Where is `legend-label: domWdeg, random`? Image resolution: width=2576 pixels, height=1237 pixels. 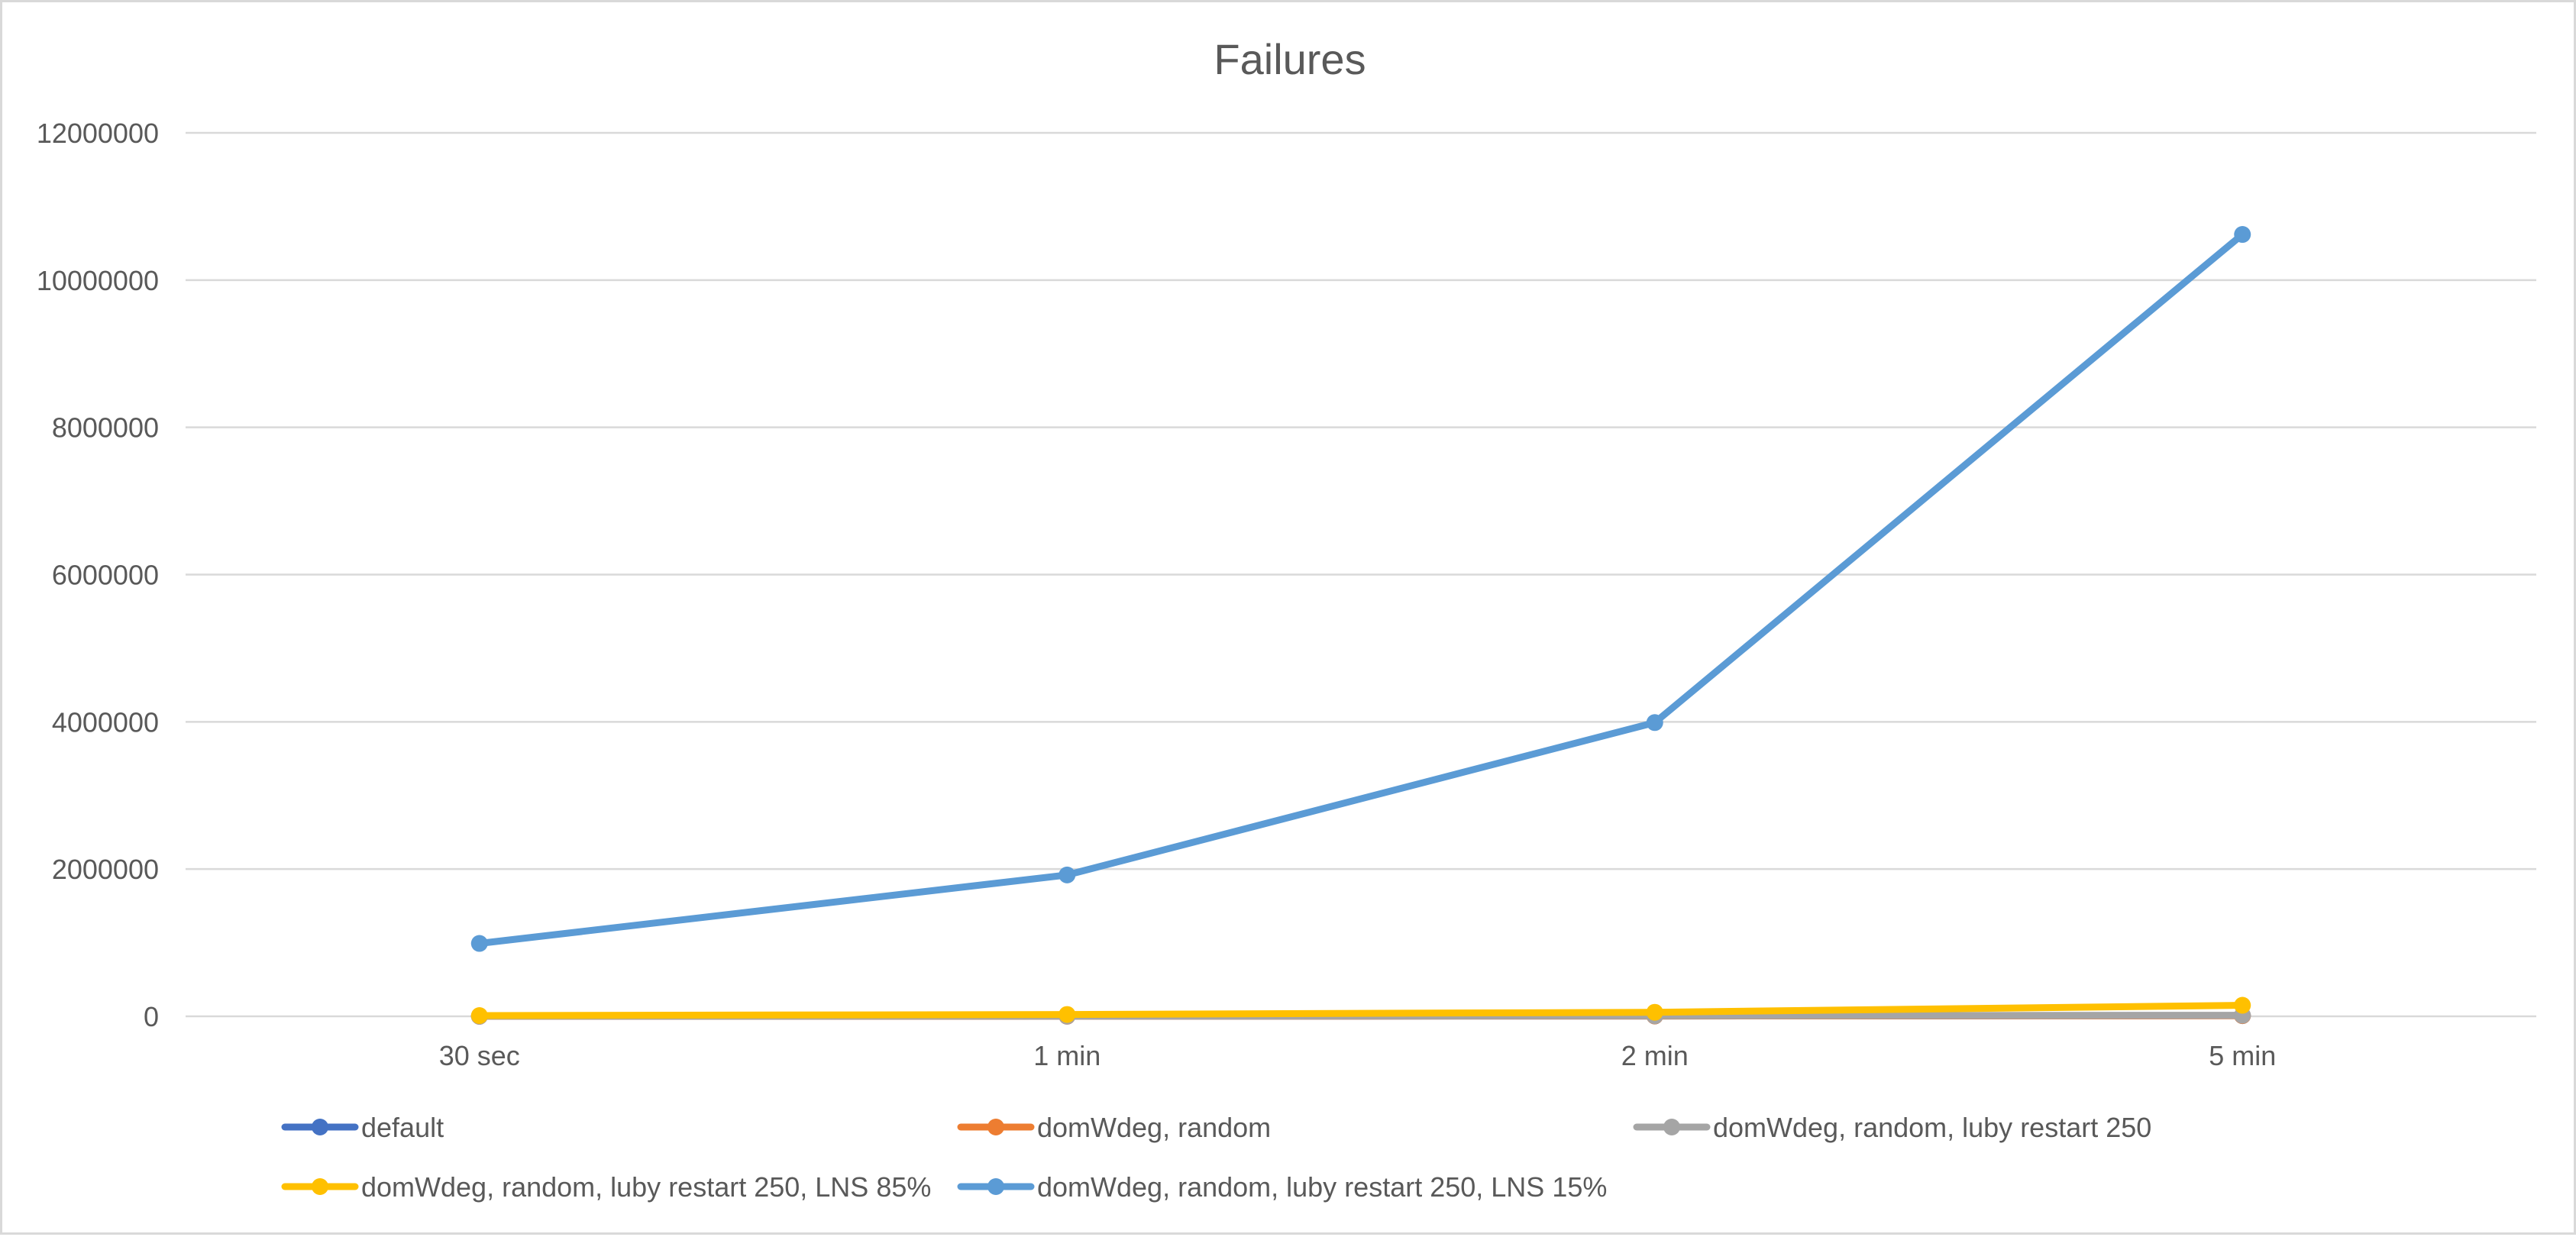
legend-label: domWdeg, random is located at coordinates (1154, 1127).